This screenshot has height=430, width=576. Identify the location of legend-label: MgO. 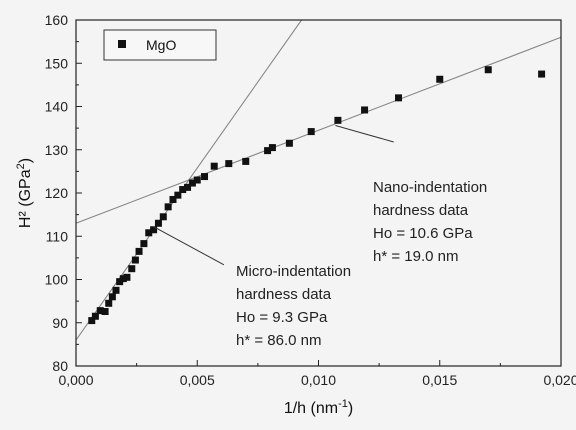
(161, 45).